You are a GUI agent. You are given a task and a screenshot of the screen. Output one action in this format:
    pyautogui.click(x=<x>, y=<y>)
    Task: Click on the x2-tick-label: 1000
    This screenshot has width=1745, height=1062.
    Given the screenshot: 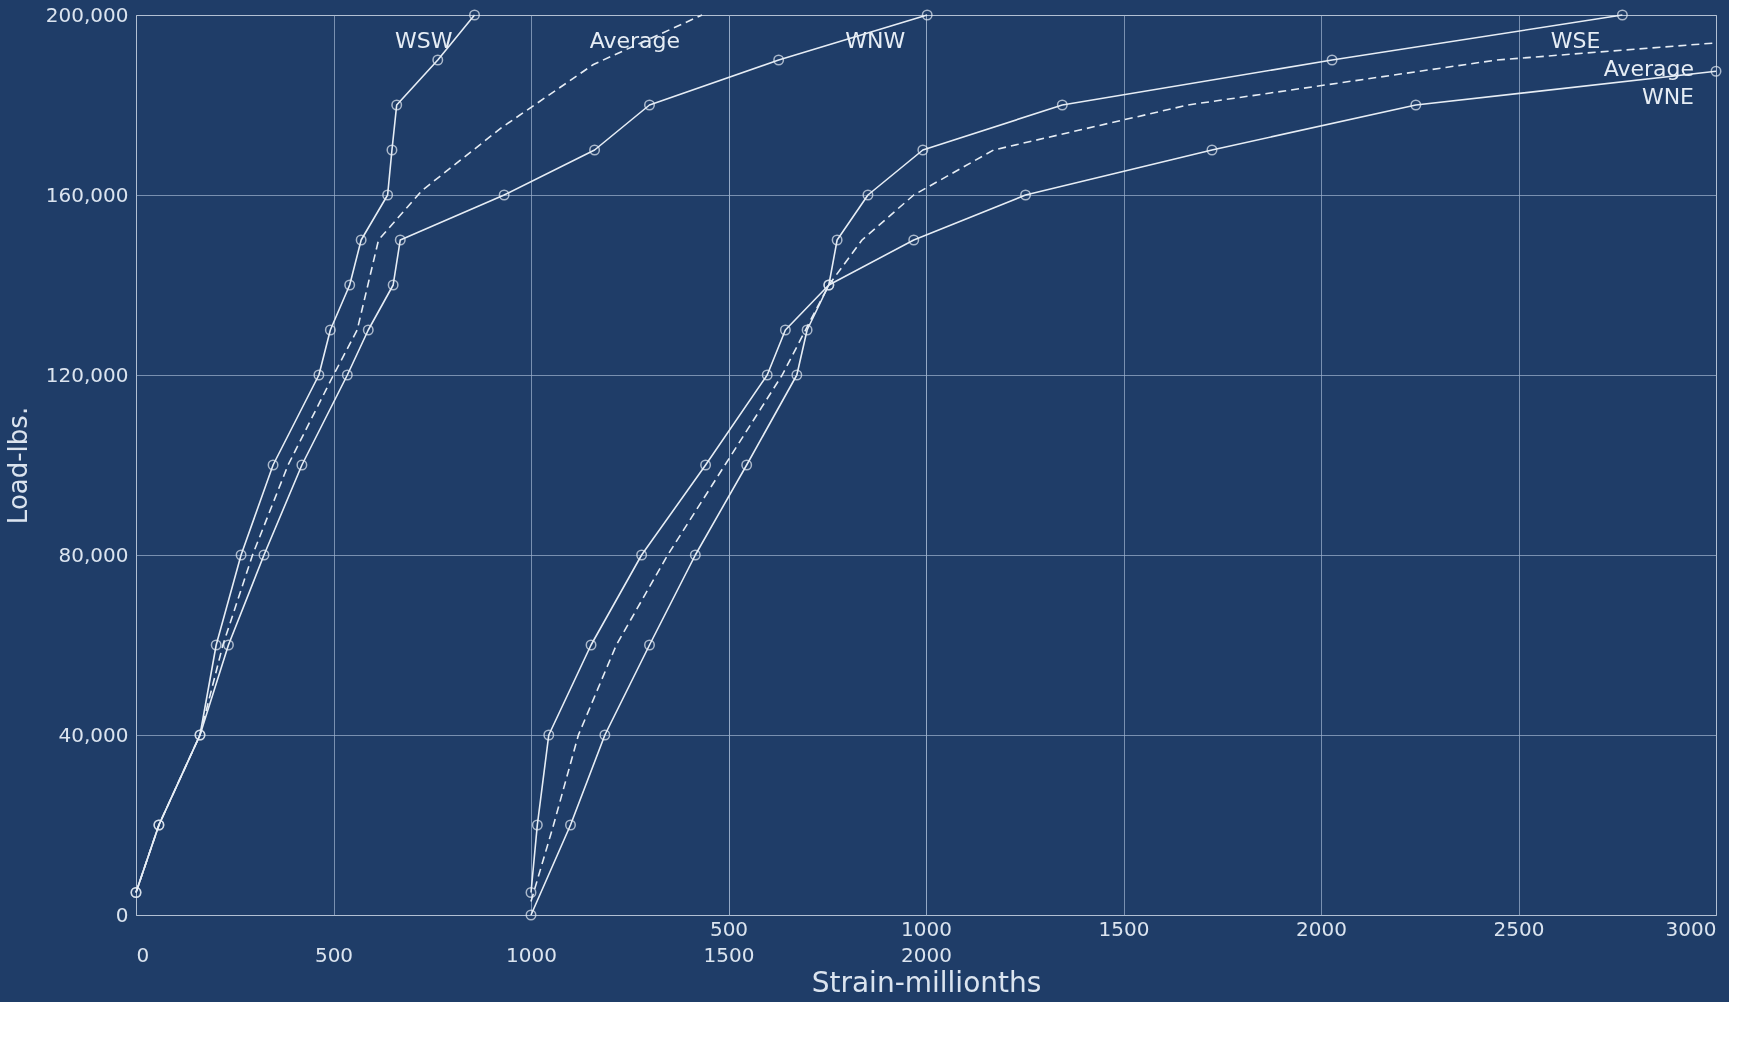 What is the action you would take?
    pyautogui.click(x=926, y=928)
    